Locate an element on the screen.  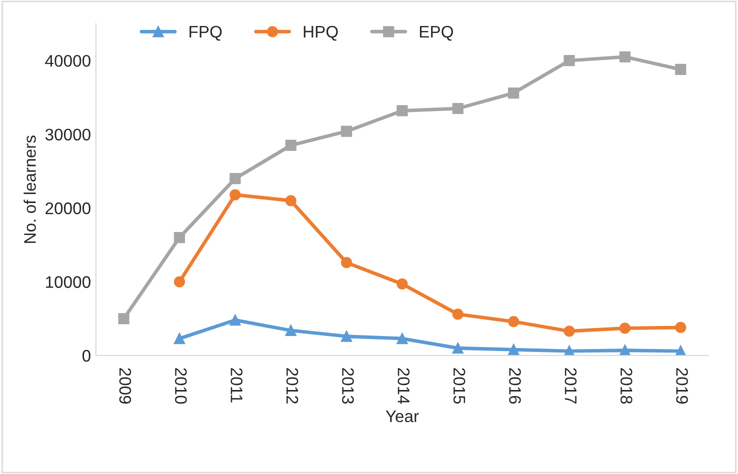
x-axis-title: Year is located at coordinates (402, 416).